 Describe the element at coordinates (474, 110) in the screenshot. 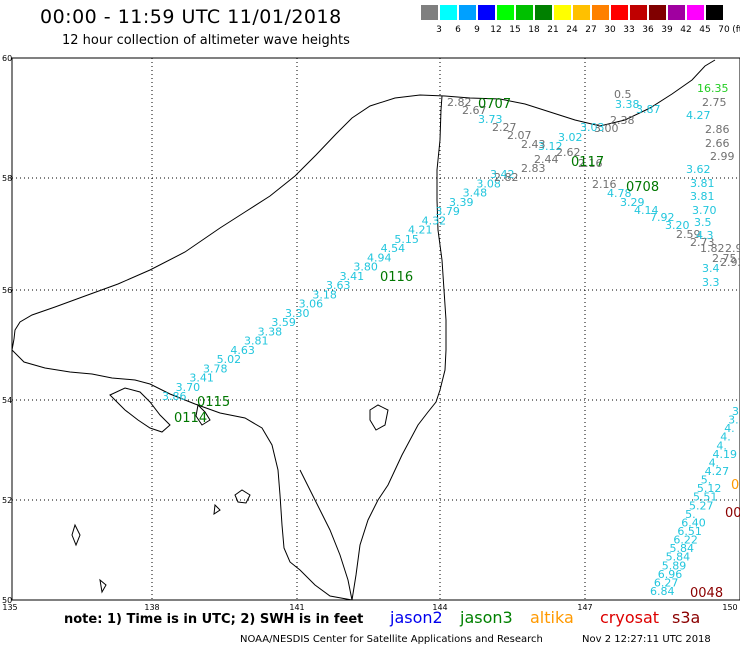

I see `swh-value: 2.67` at that location.